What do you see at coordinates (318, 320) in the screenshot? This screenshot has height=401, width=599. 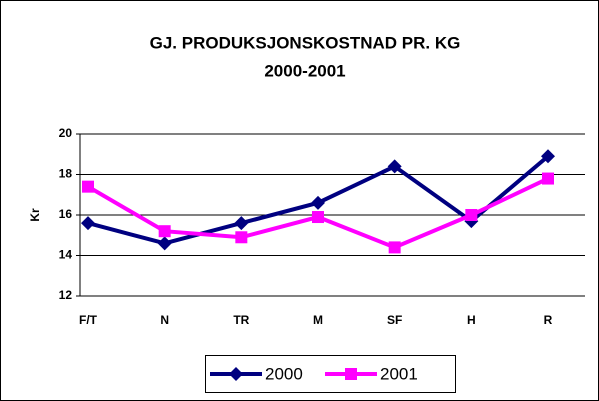 I see `x-tick-label: M` at bounding box center [318, 320].